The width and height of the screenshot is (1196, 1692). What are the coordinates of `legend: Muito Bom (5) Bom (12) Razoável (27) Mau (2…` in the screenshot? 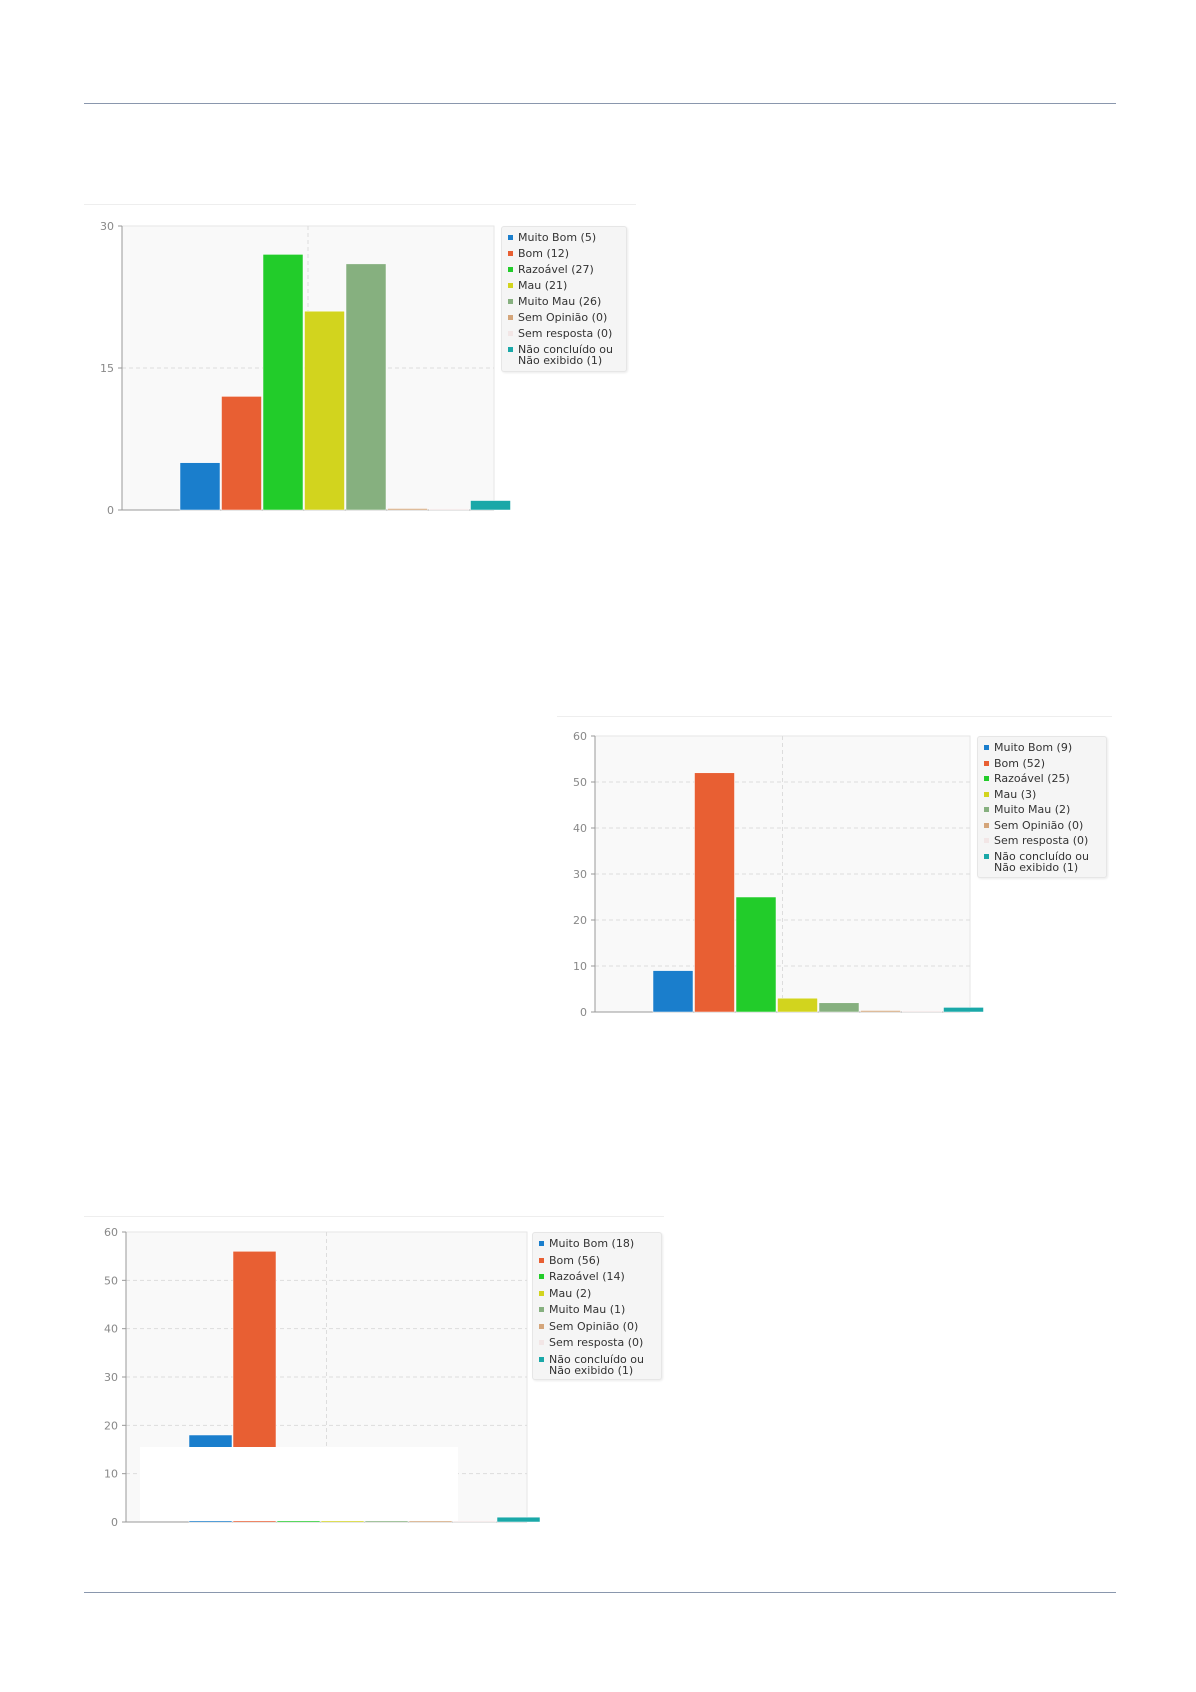 It's located at (564, 299).